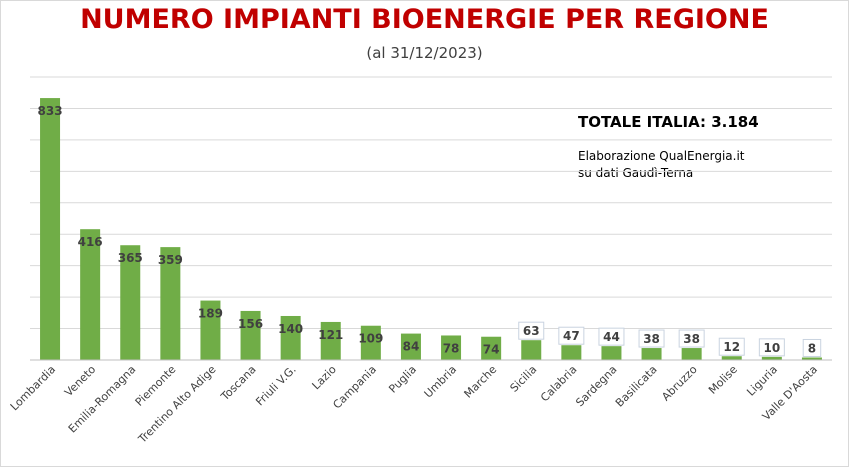 This screenshot has width=849, height=467. Describe the element at coordinates (354, 387) in the screenshot. I see `x-tick-label: Campania` at that location.